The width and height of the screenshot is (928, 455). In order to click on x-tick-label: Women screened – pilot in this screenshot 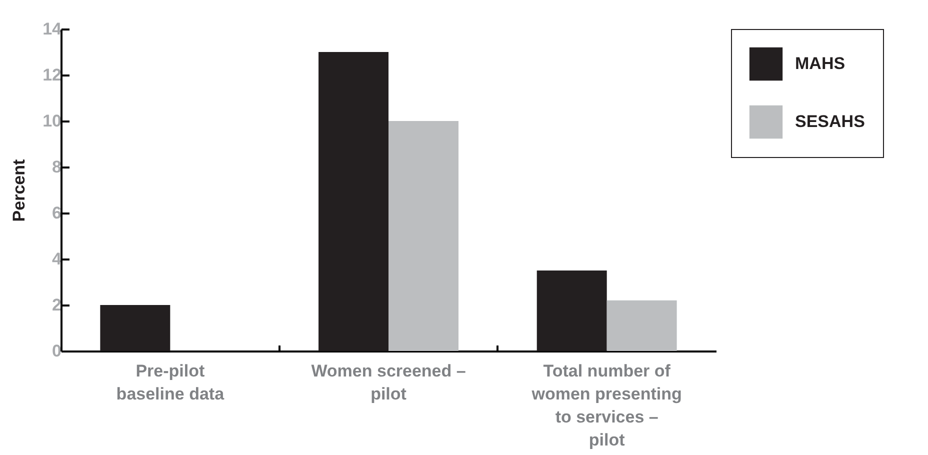, I will do `click(388, 383)`.